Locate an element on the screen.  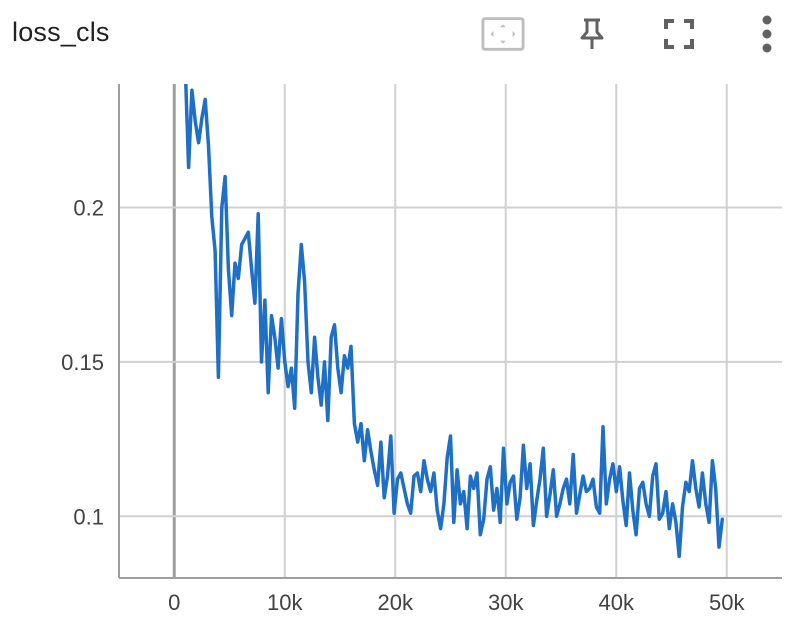
pin-icon is located at coordinates (592, 33).